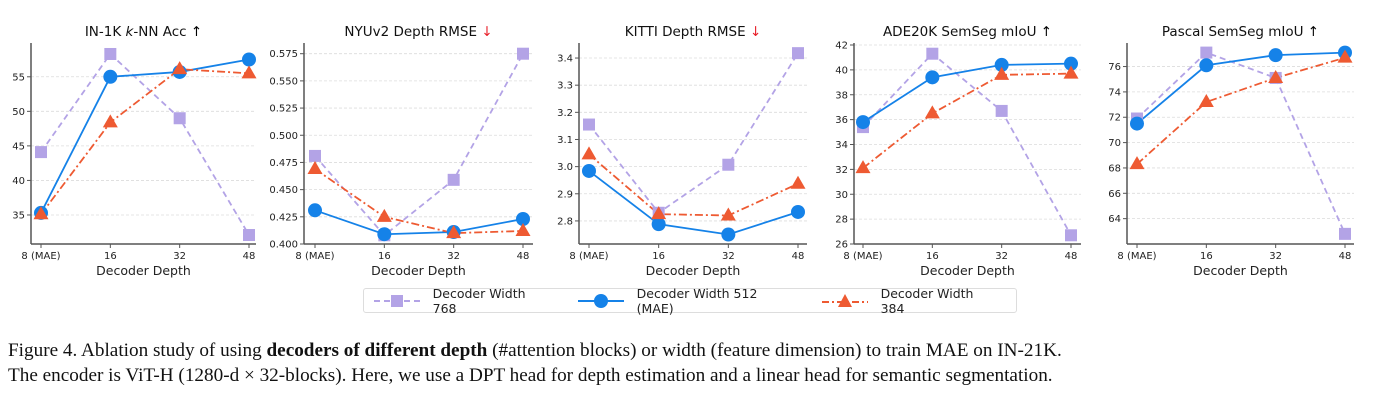 Image resolution: width=1376 pixels, height=404 pixels. I want to click on y-tick-label: 3.2, so click(565, 113).